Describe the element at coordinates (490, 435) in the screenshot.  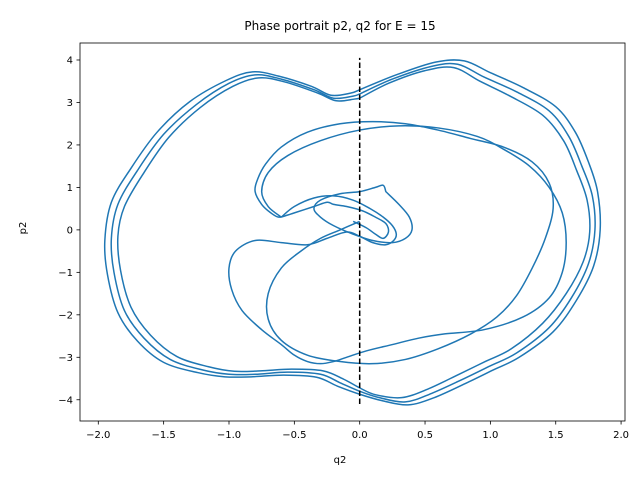
I see `x-tick-label: 1.0` at that location.